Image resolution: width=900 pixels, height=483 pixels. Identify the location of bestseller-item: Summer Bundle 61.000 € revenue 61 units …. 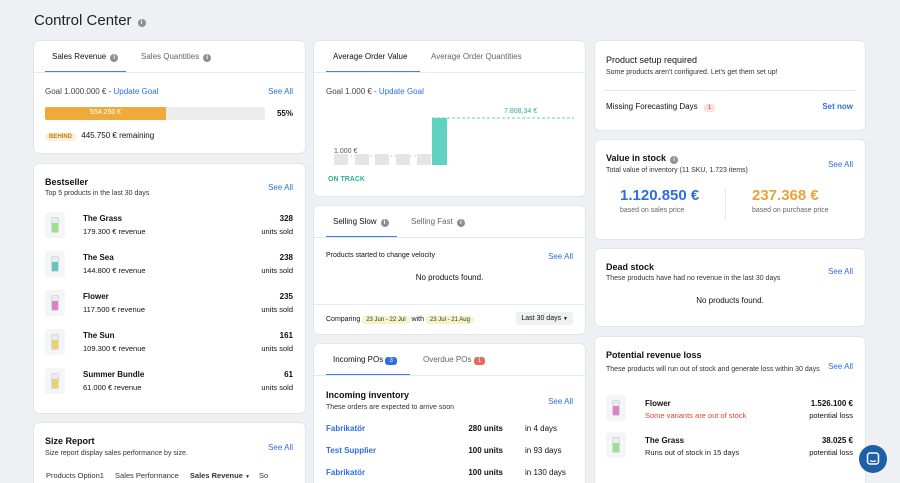
(169, 382).